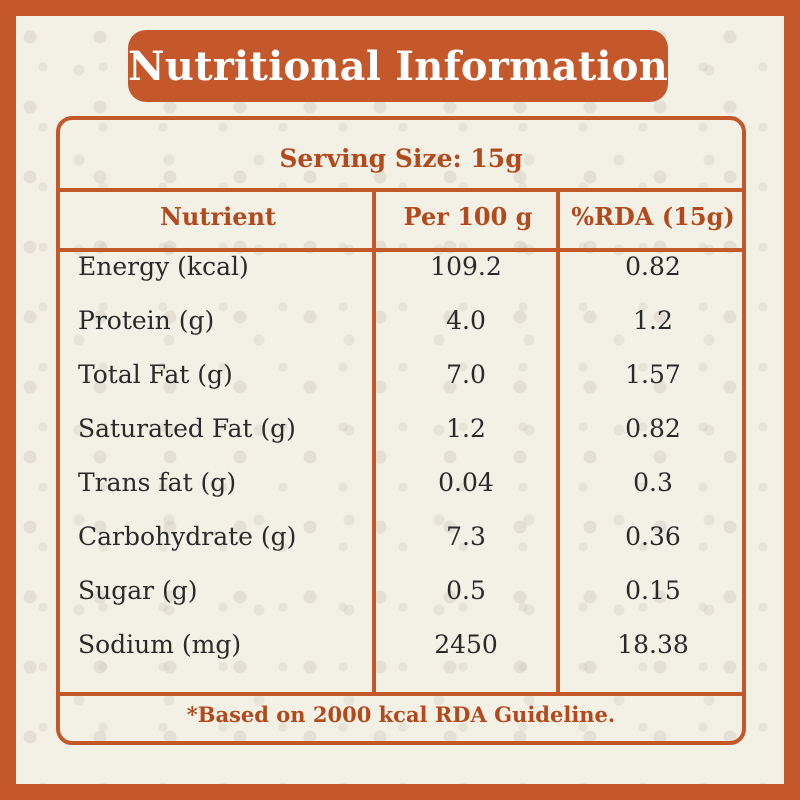  Describe the element at coordinates (187, 536) in the screenshot. I see `nutrient-name: Carbohydrate (g)` at that location.